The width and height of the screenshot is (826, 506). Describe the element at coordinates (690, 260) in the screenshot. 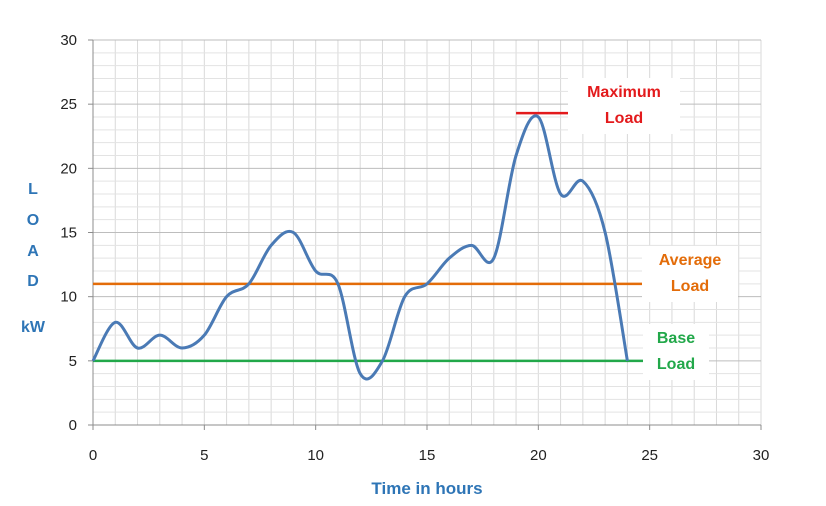

I see `annotation-text: Average` at that location.